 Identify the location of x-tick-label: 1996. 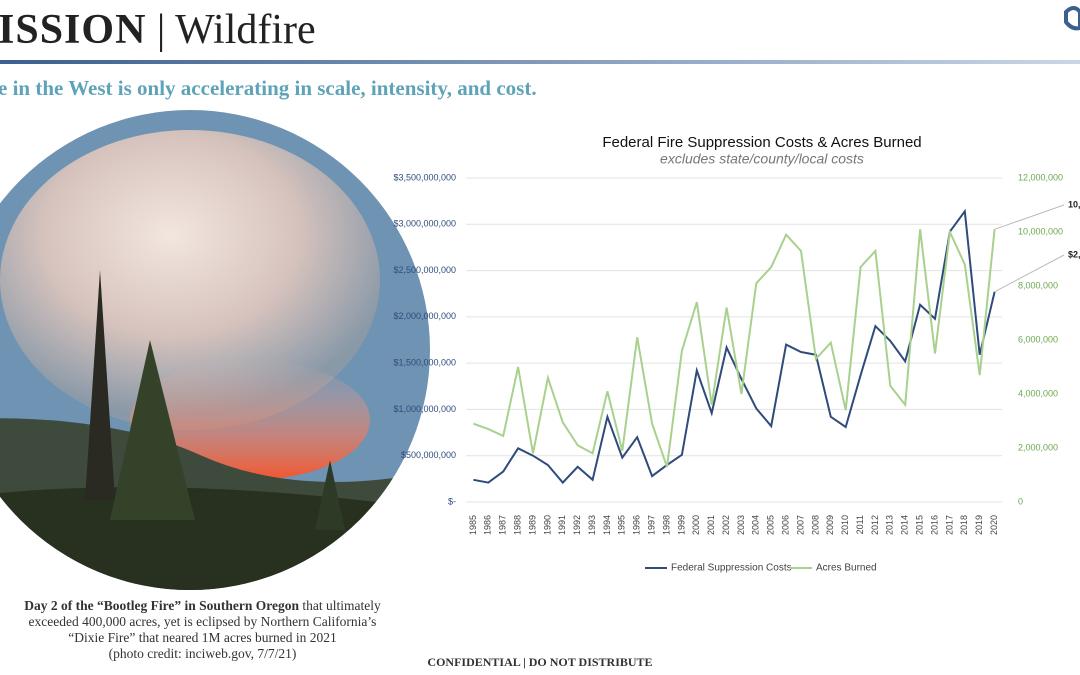
(637, 525).